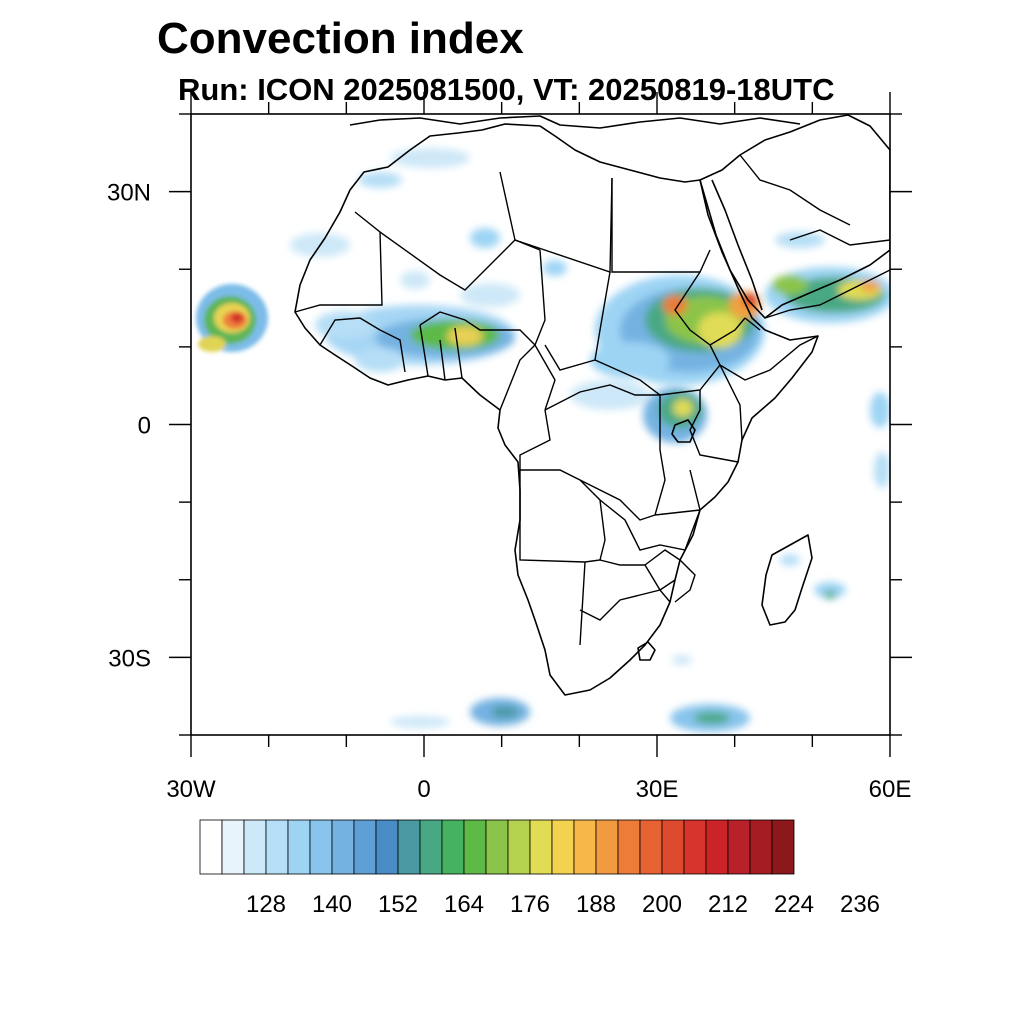 This screenshot has height=1024, width=1024. Describe the element at coordinates (527, 377) in the screenshot. I see `border-cameroon` at that location.